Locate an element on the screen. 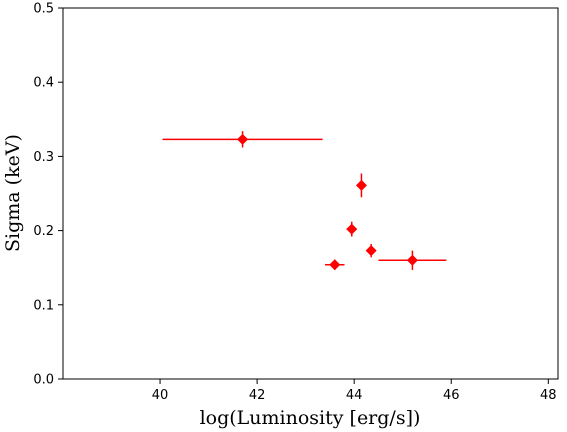  x-tick-label: 48 is located at coordinates (548, 395).